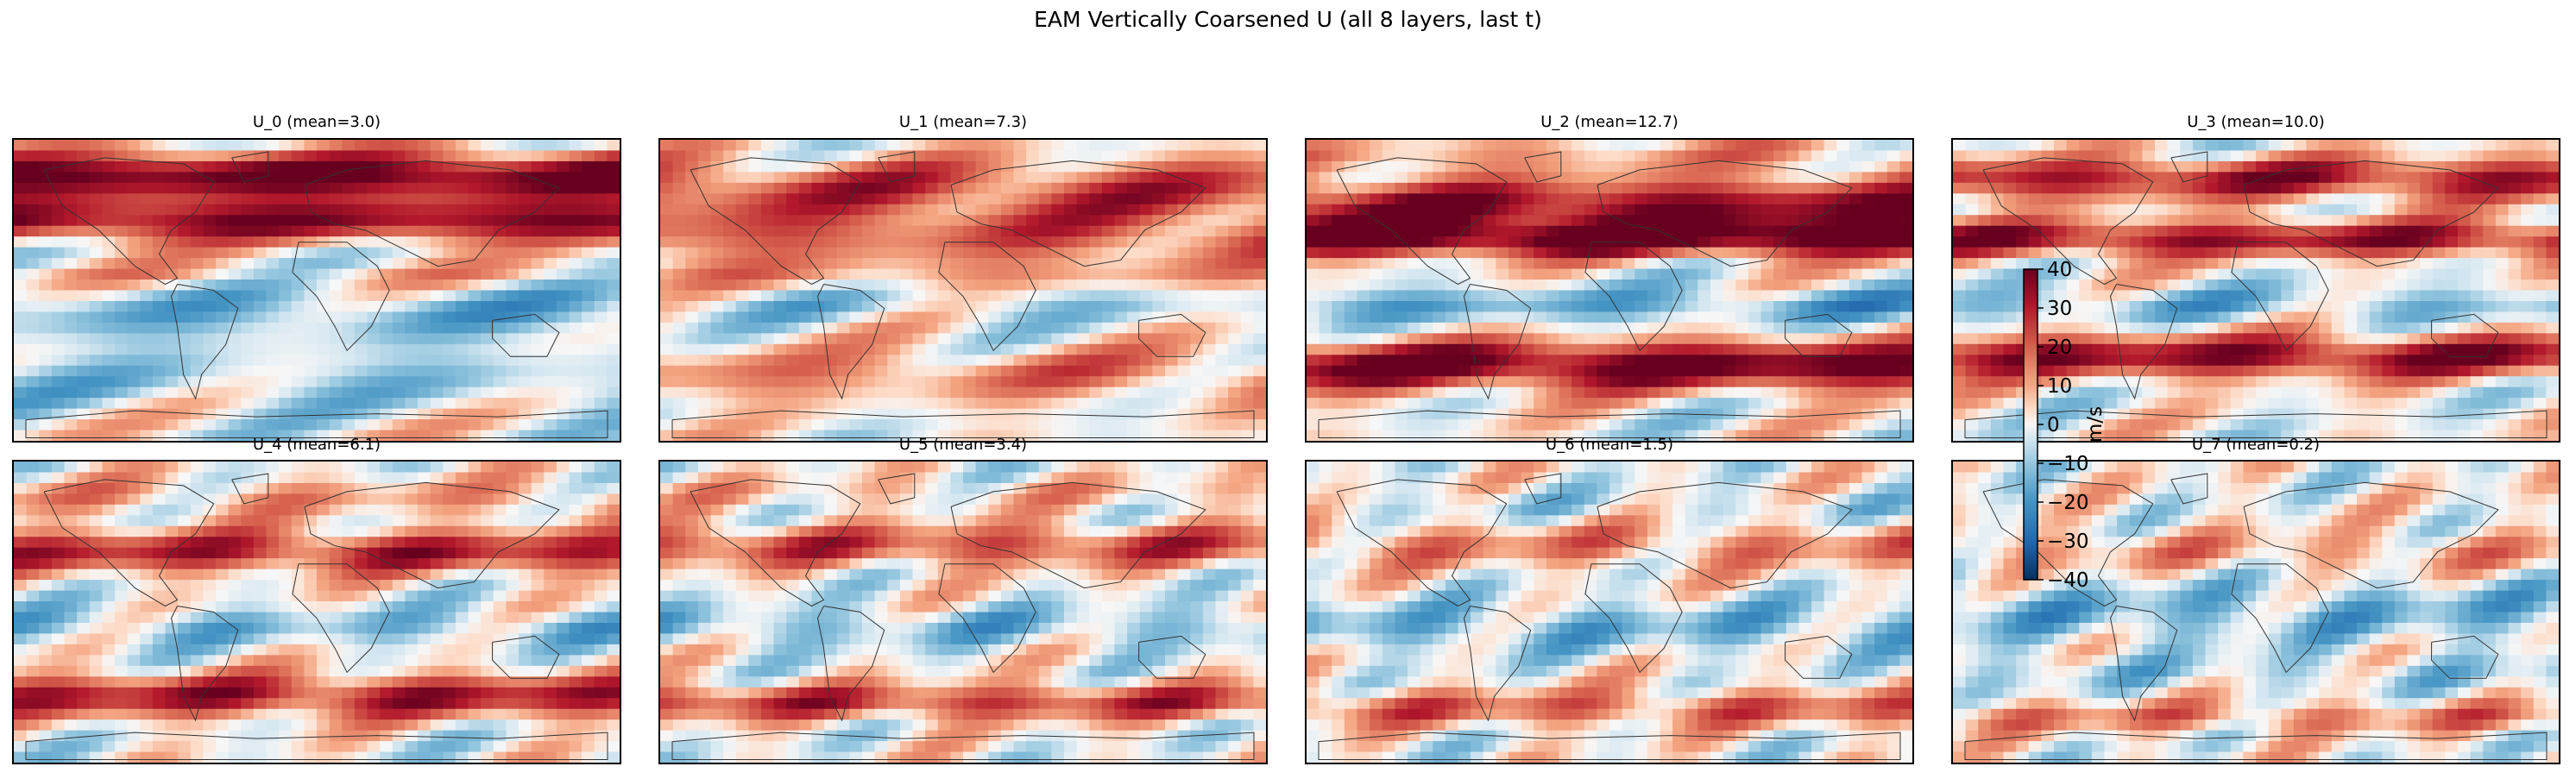 The image size is (2576, 779). Describe the element at coordinates (2096, 424) in the screenshot. I see `colorbar-label: m/s` at that location.